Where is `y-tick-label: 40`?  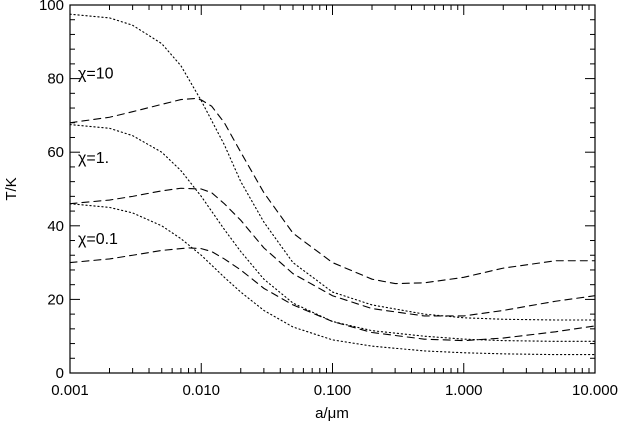
y-tick-label: 40 is located at coordinates (55, 226).